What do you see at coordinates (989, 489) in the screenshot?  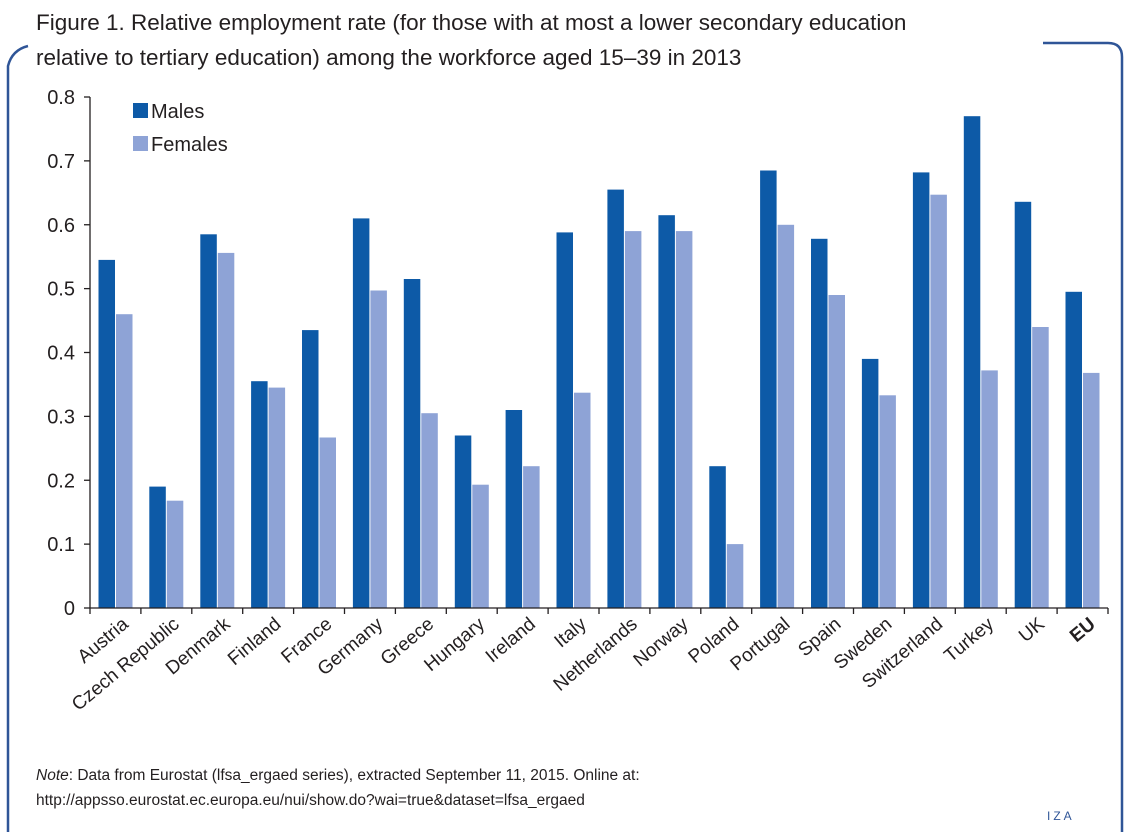 I see `bar-females-turkey` at bounding box center [989, 489].